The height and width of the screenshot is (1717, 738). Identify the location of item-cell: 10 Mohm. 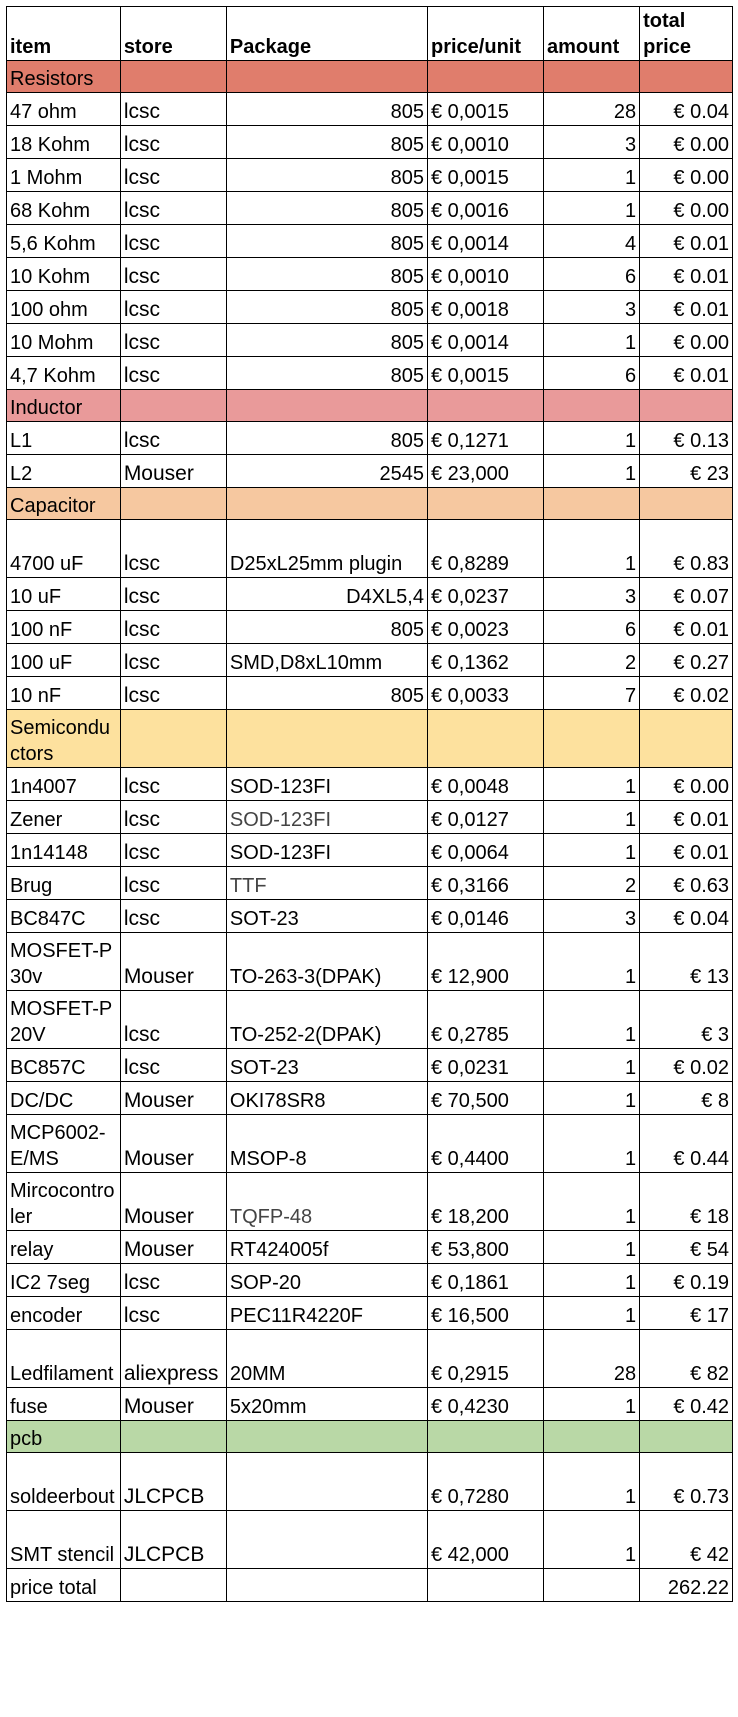
(63, 340).